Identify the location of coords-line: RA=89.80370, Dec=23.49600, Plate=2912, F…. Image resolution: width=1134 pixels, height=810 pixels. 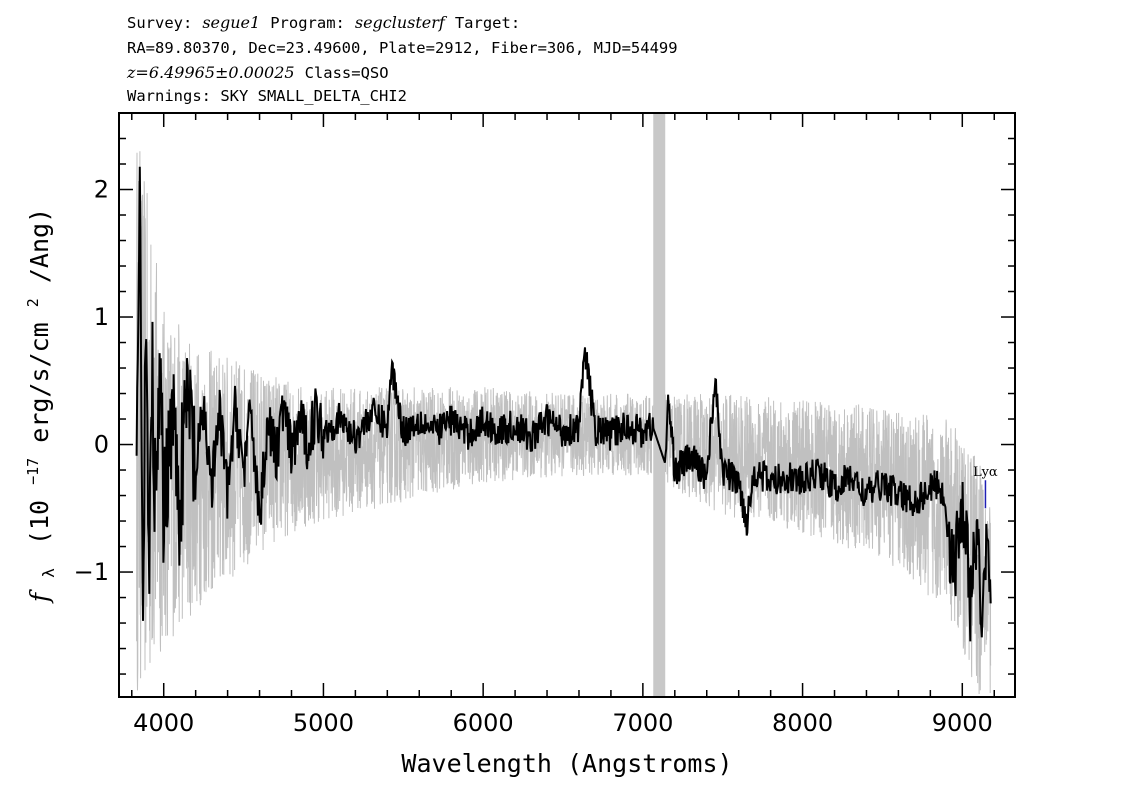
(402, 48).